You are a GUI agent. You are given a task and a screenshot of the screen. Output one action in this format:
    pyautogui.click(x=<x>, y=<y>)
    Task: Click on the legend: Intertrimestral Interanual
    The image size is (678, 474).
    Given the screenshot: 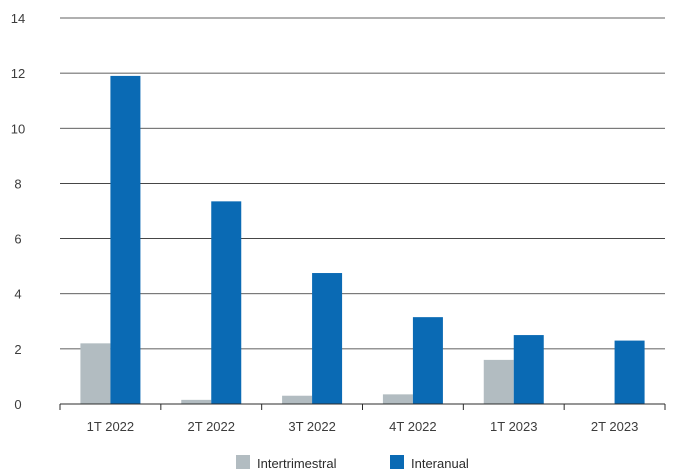 What is the action you would take?
    pyautogui.click(x=352, y=463)
    